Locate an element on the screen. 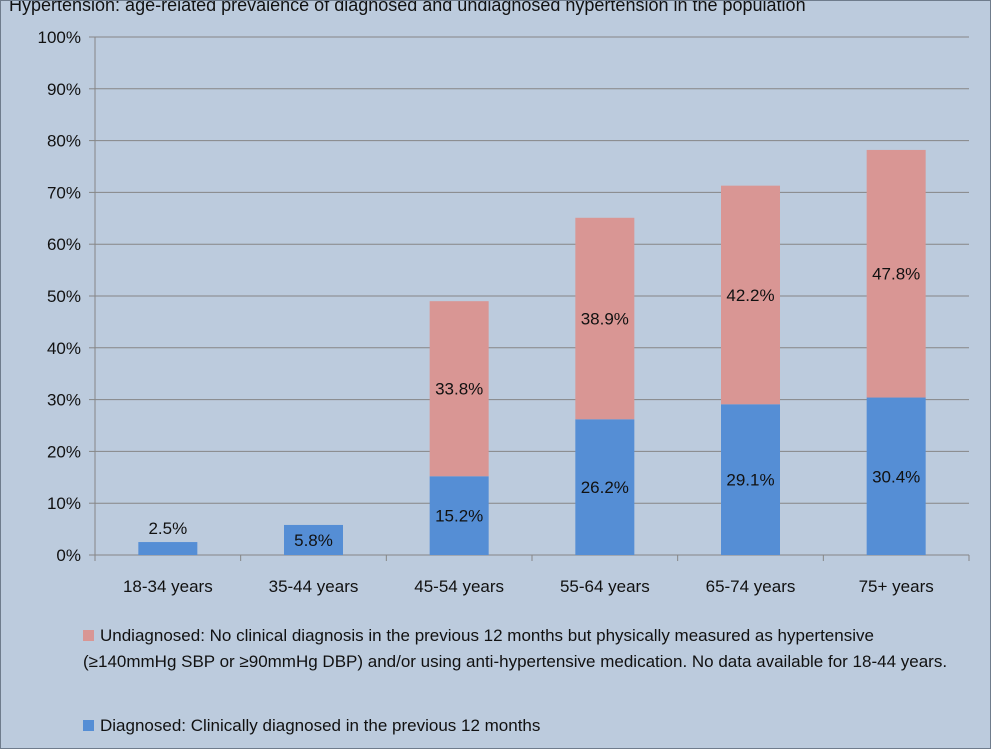 This screenshot has height=749, width=991. x-tick-label: 75+ years is located at coordinates (896, 586).